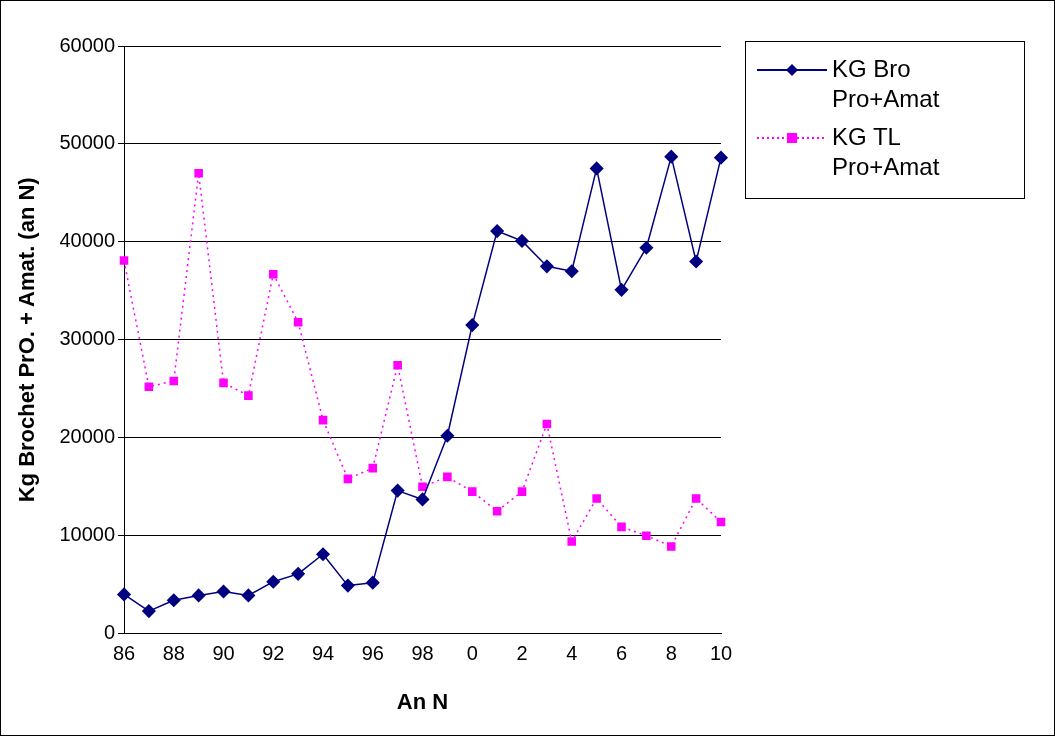 This screenshot has width=1055, height=736. Describe the element at coordinates (886, 152) in the screenshot. I see `legend-label: KG TL Pro+Amat` at that location.